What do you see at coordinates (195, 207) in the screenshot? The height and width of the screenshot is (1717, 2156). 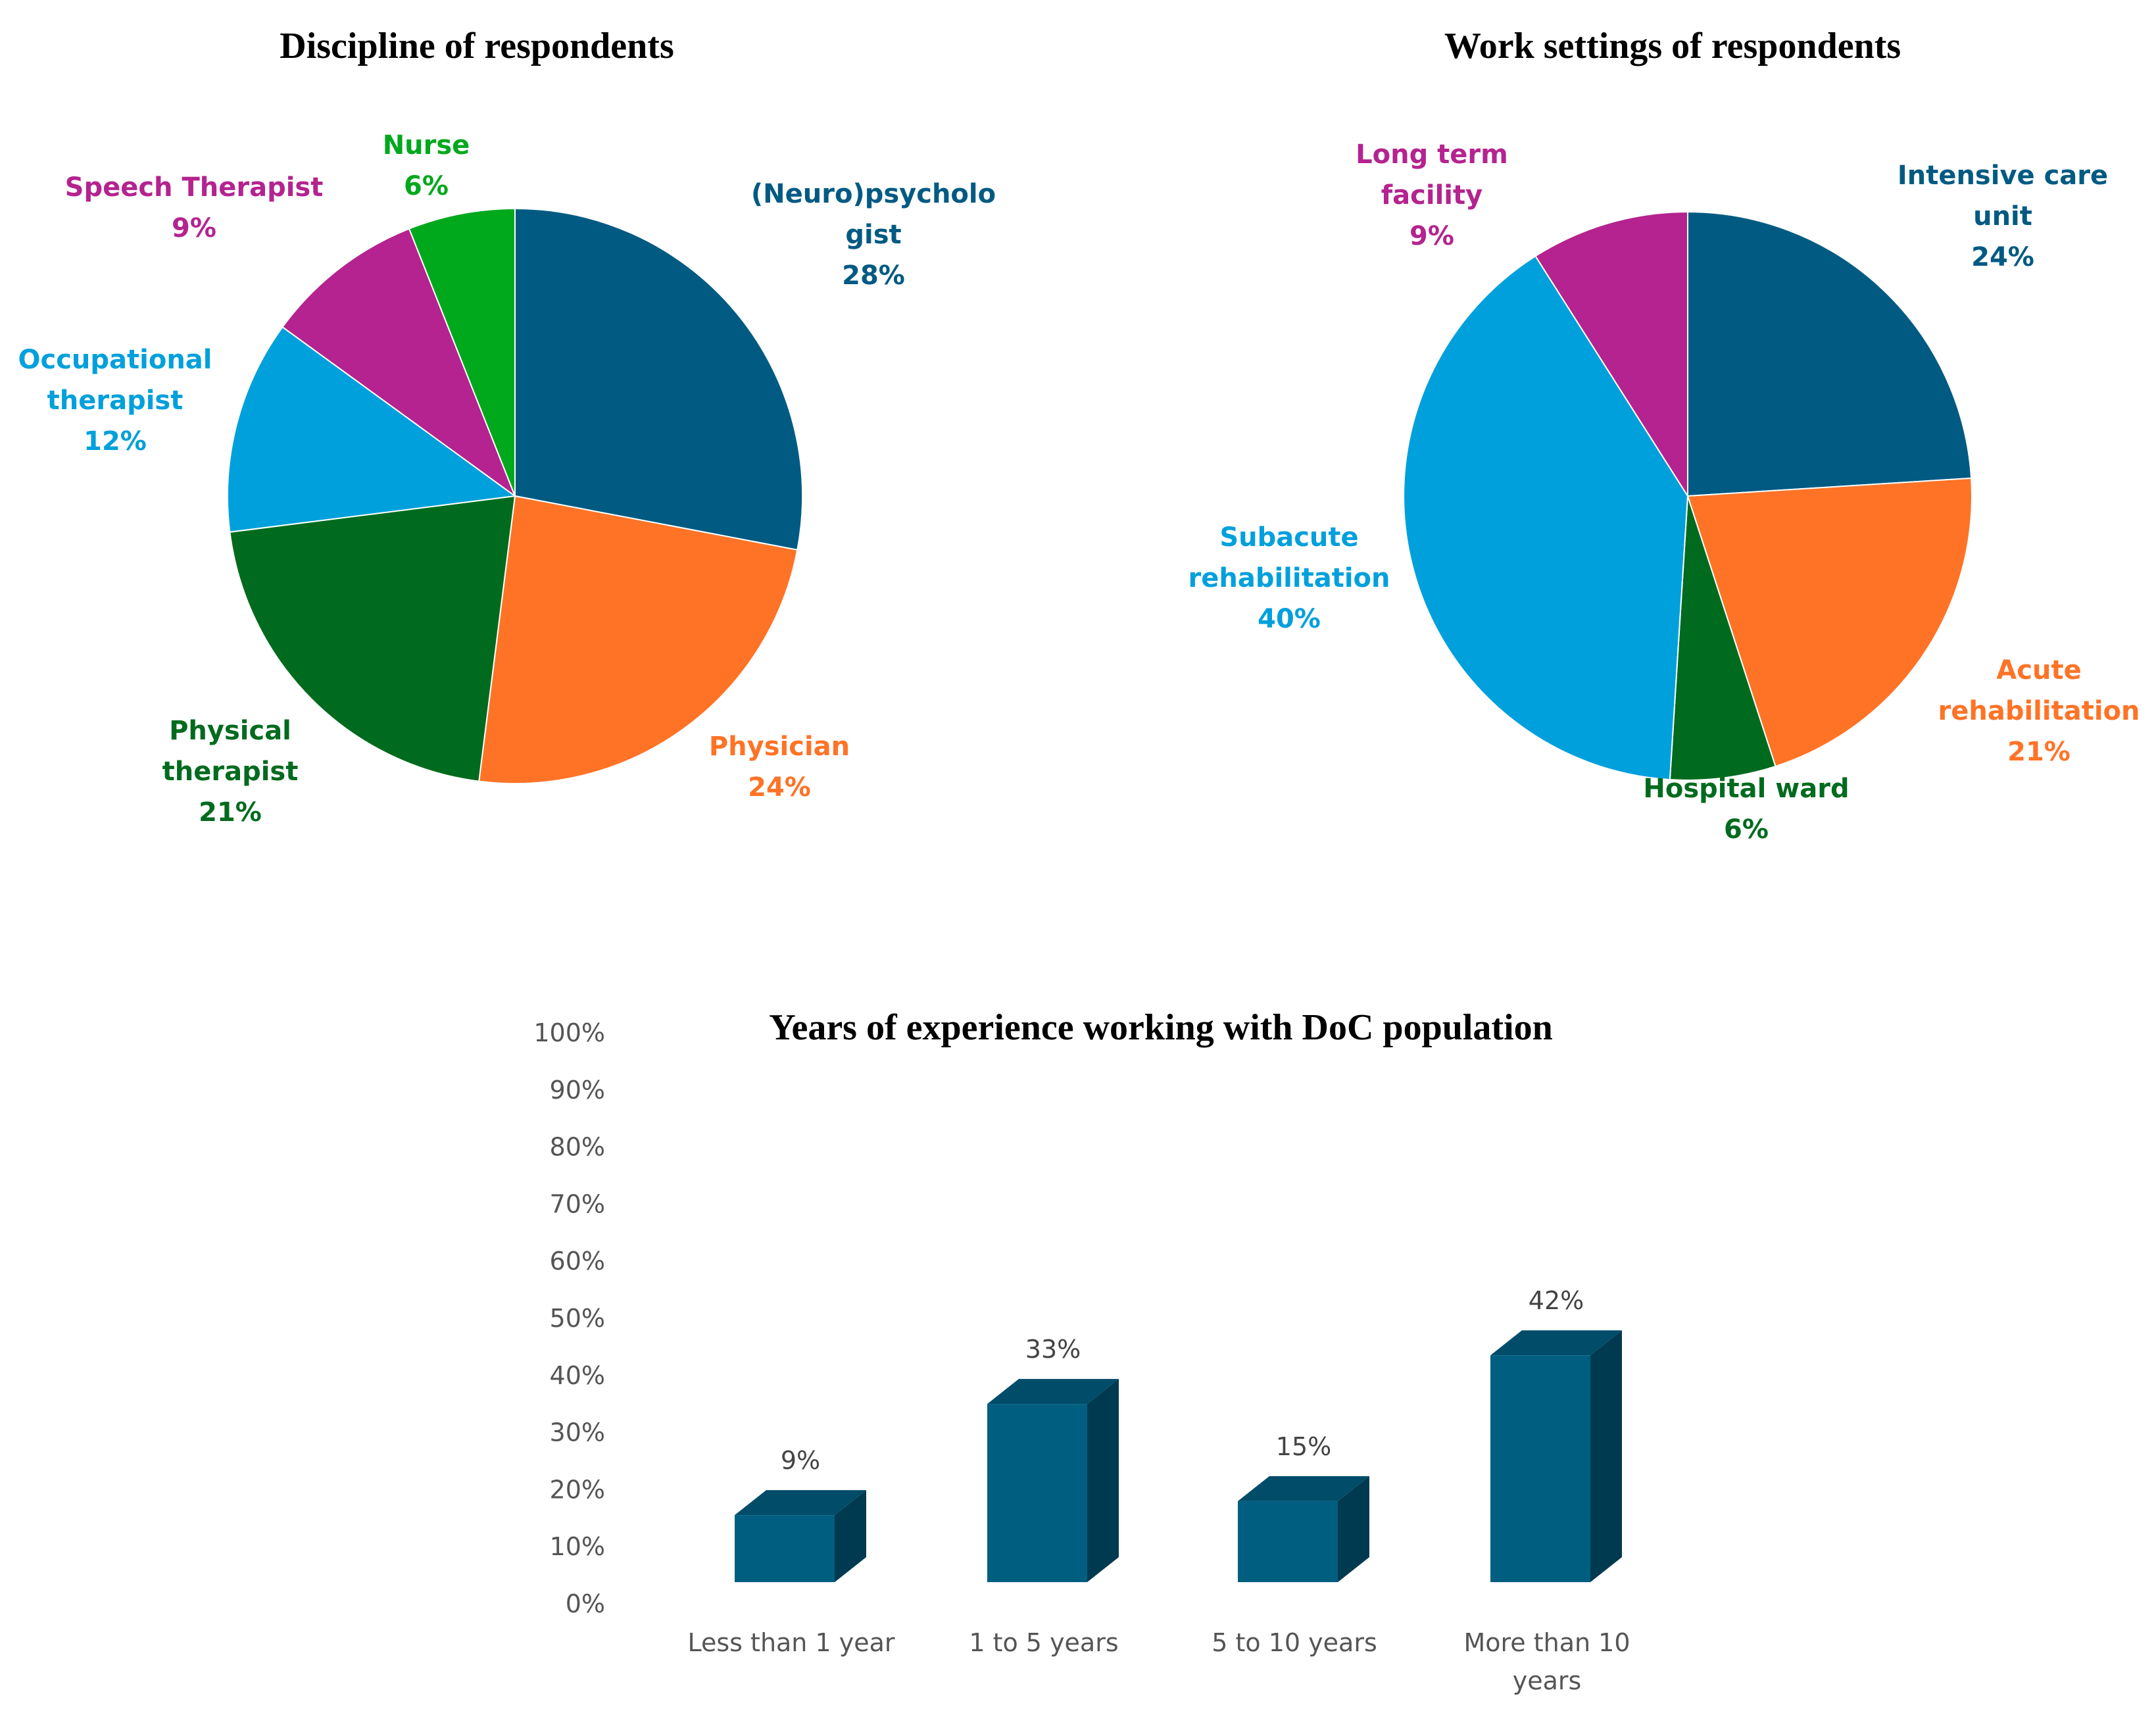 I see `pie-label-speech-therapist: Speech Therapist 9%` at bounding box center [195, 207].